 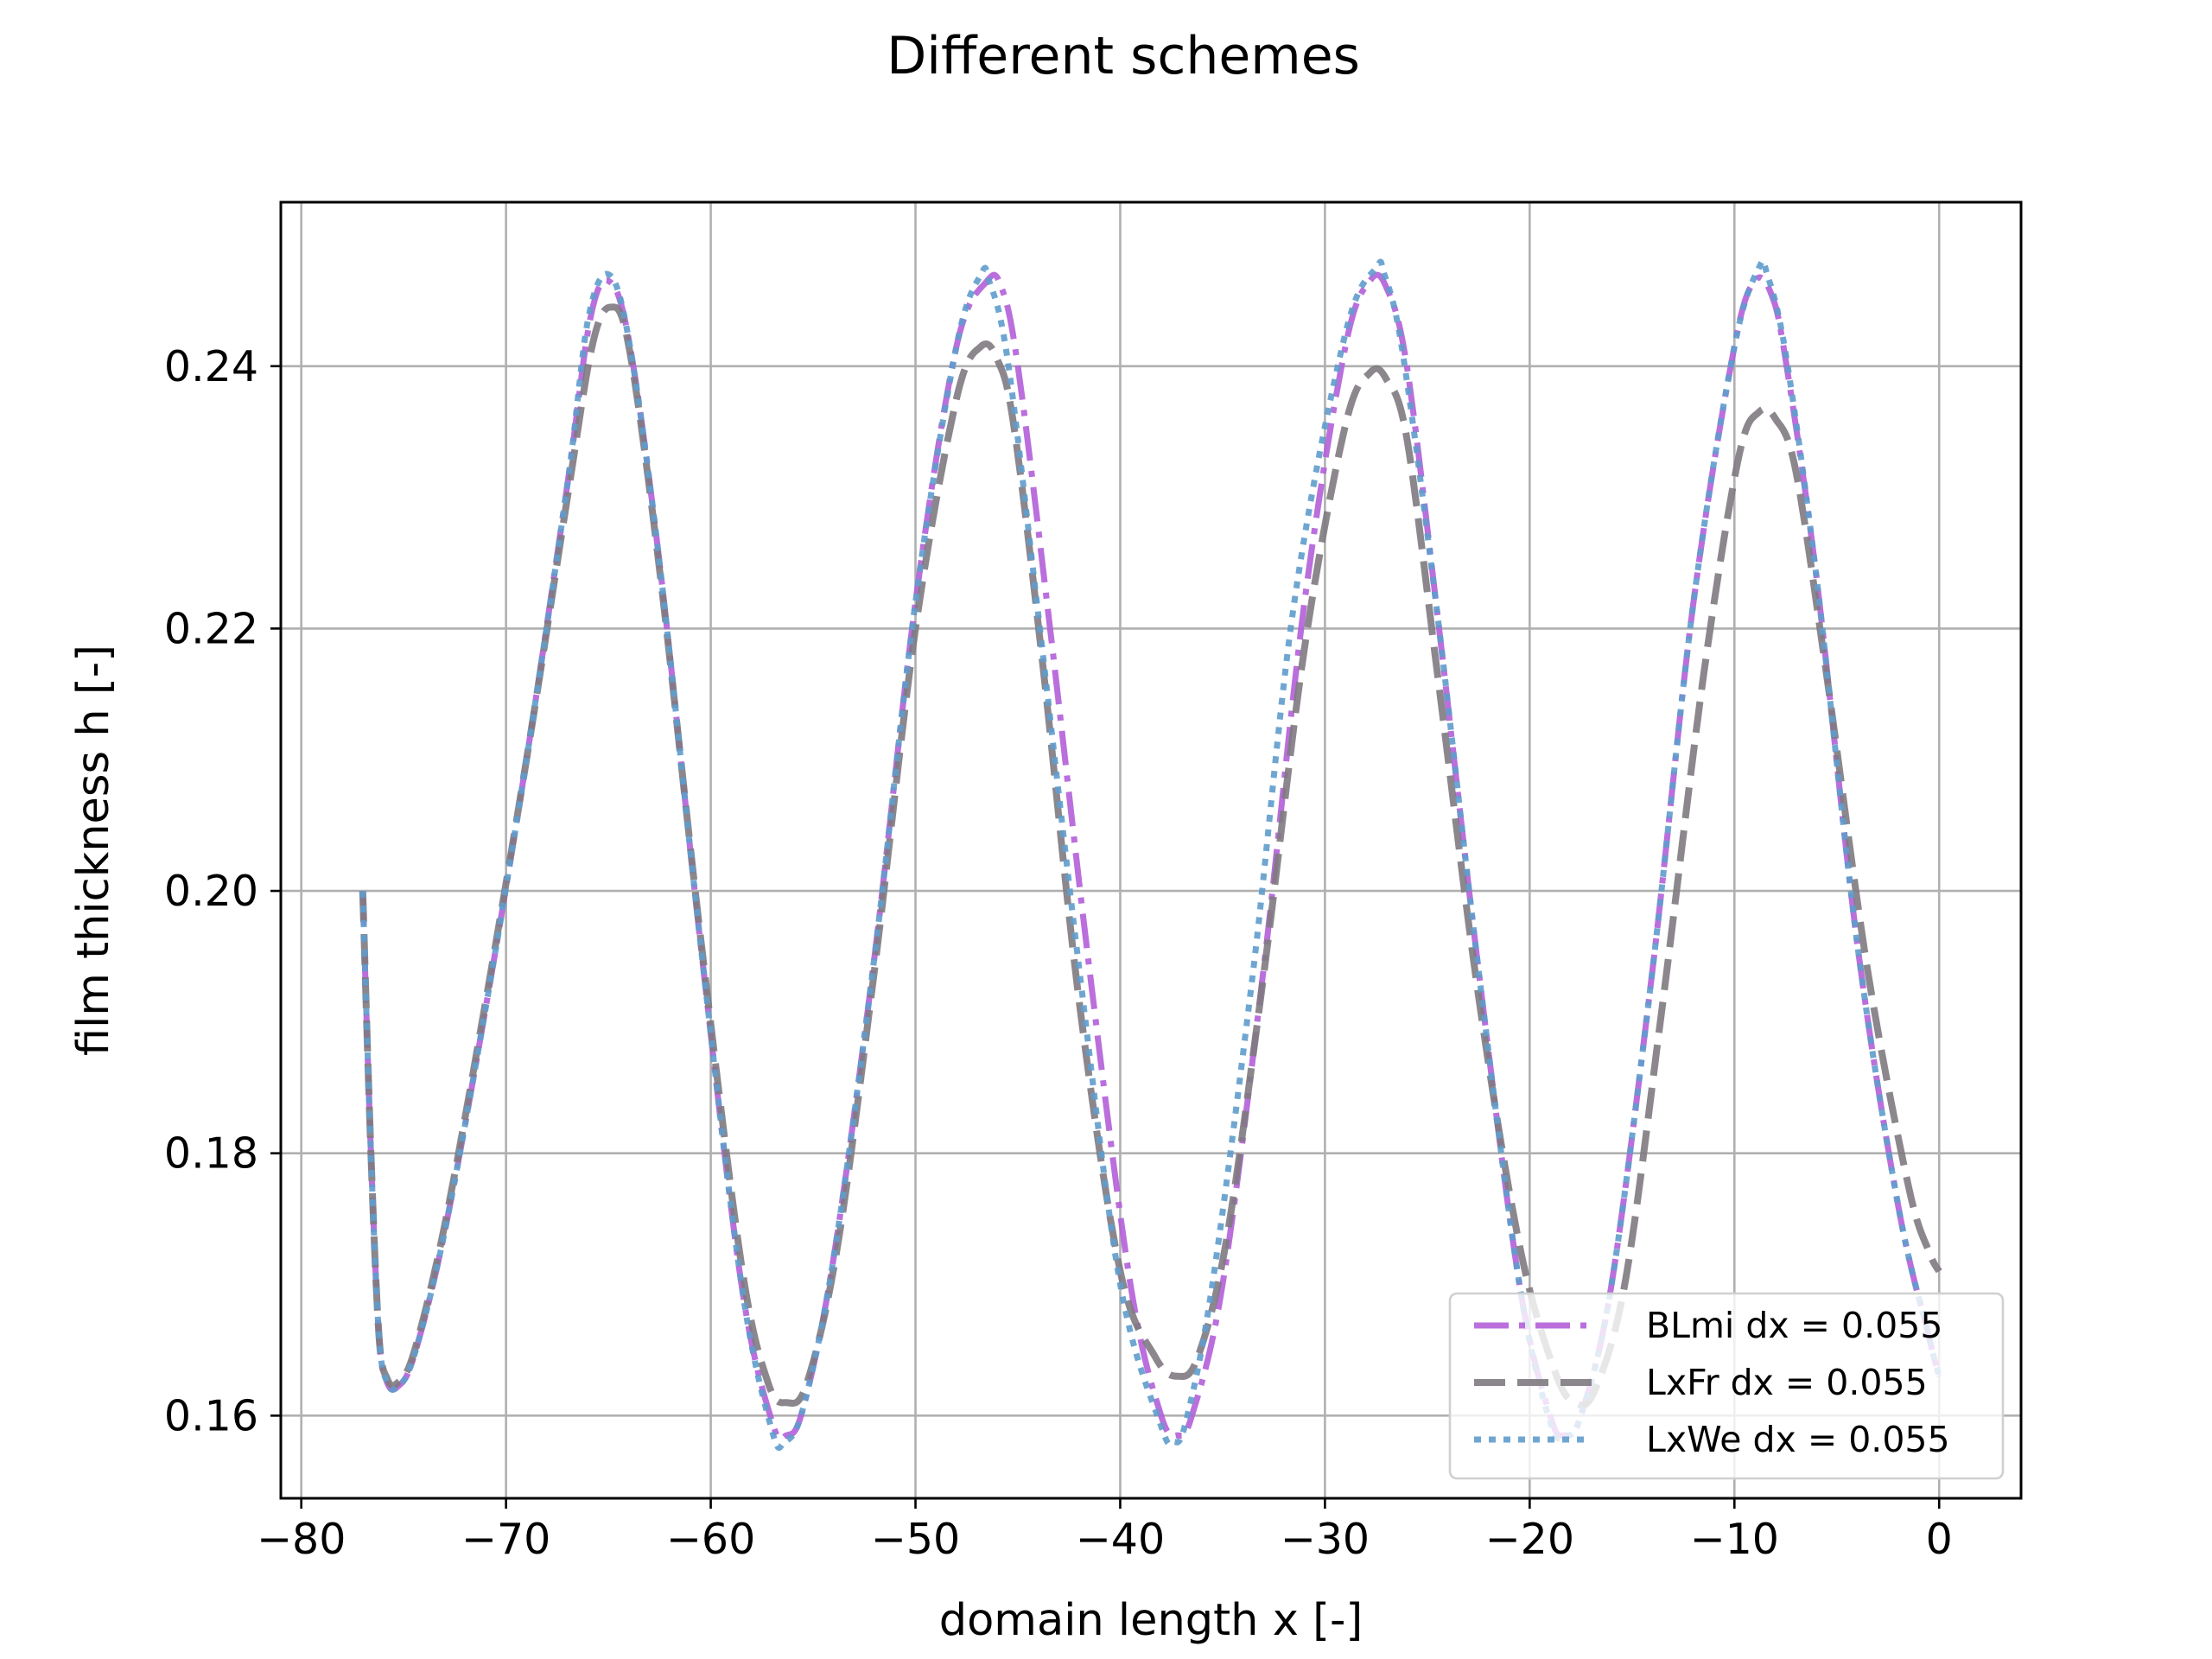 What do you see at coordinates (1794, 1325) in the screenshot?
I see `legend-label-1: BLmi dx = 0.055` at bounding box center [1794, 1325].